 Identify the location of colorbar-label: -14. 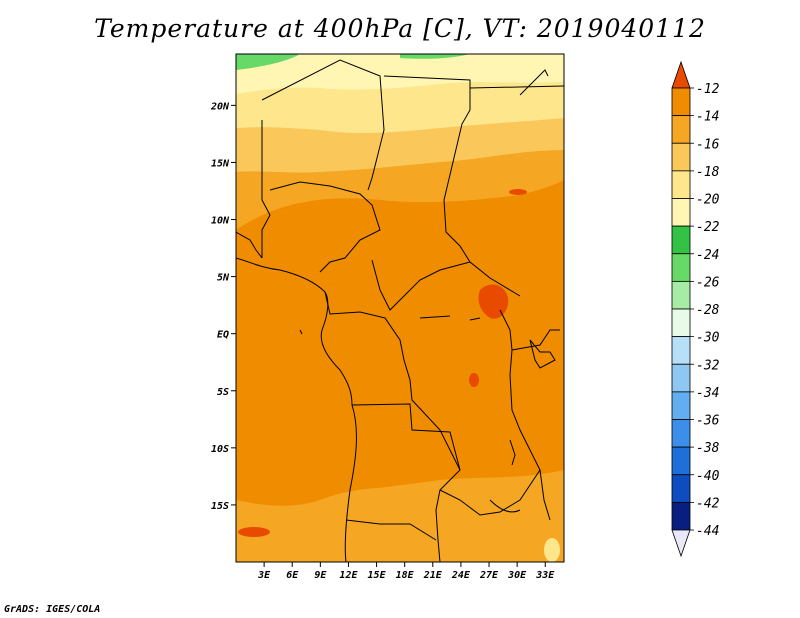
(707, 117).